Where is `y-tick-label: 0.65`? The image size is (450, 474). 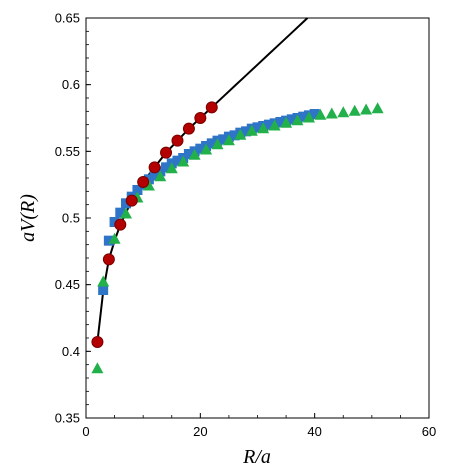 y-tick-label: 0.65 is located at coordinates (67, 18).